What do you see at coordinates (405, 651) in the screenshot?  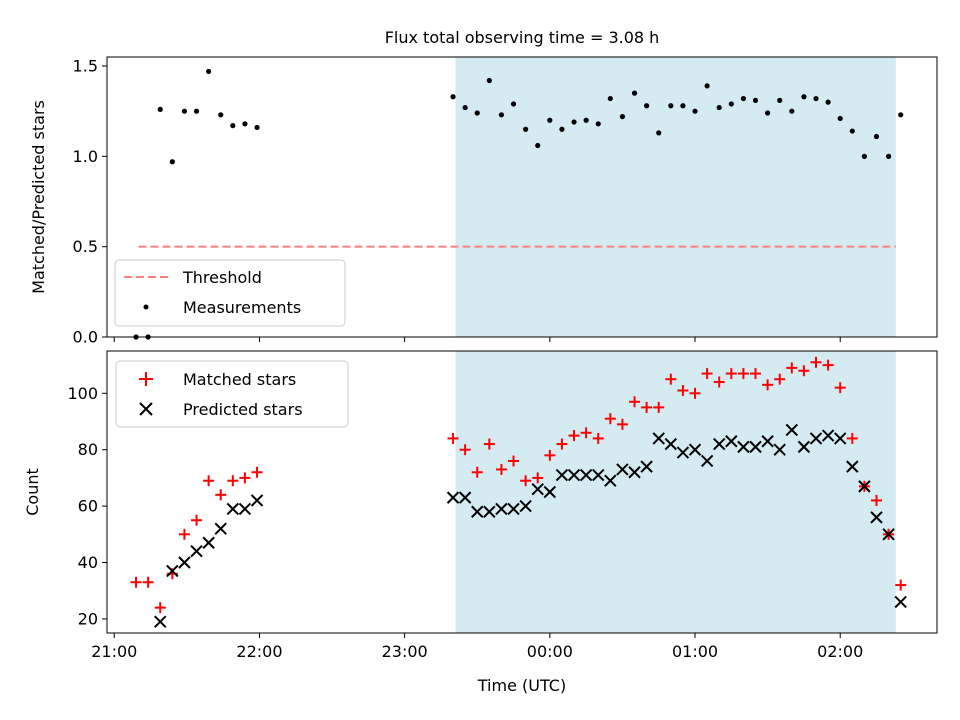 I see `bottom-x-tick-label: 23:00` at bounding box center [405, 651].